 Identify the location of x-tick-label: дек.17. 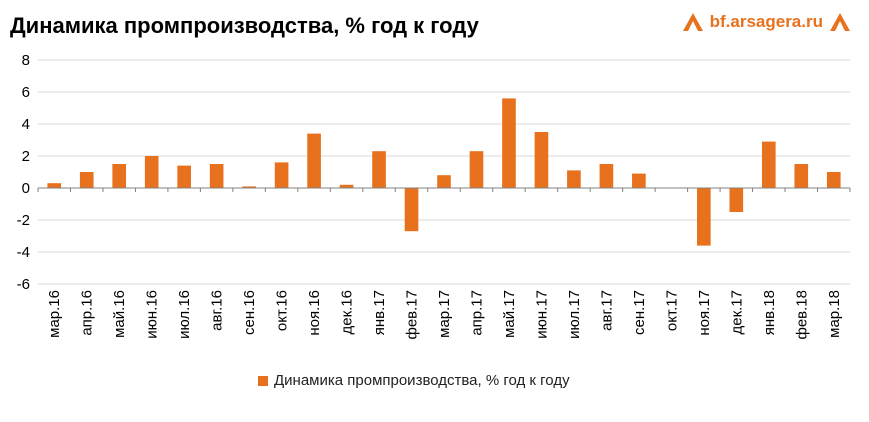
(736, 312).